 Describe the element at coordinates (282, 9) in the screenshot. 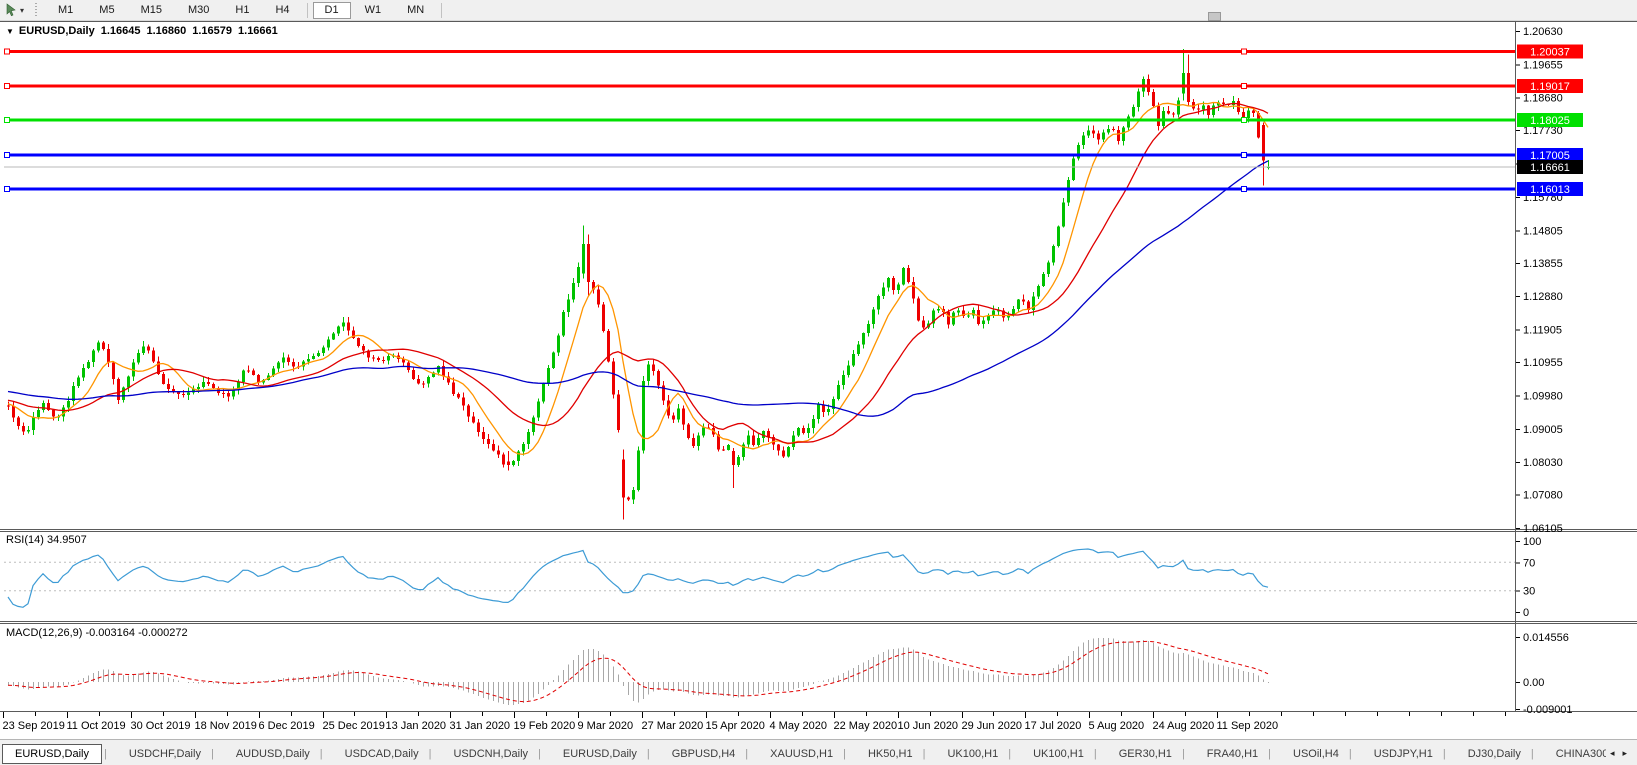

I see `timeframe-button-h4: H4` at that location.